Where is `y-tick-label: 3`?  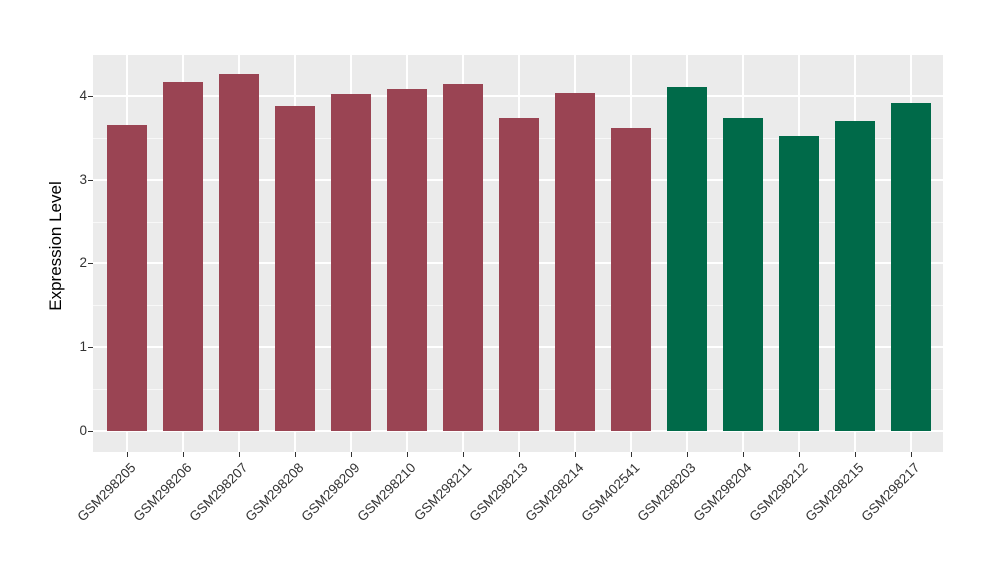
y-tick-label: 3 is located at coordinates (83, 179).